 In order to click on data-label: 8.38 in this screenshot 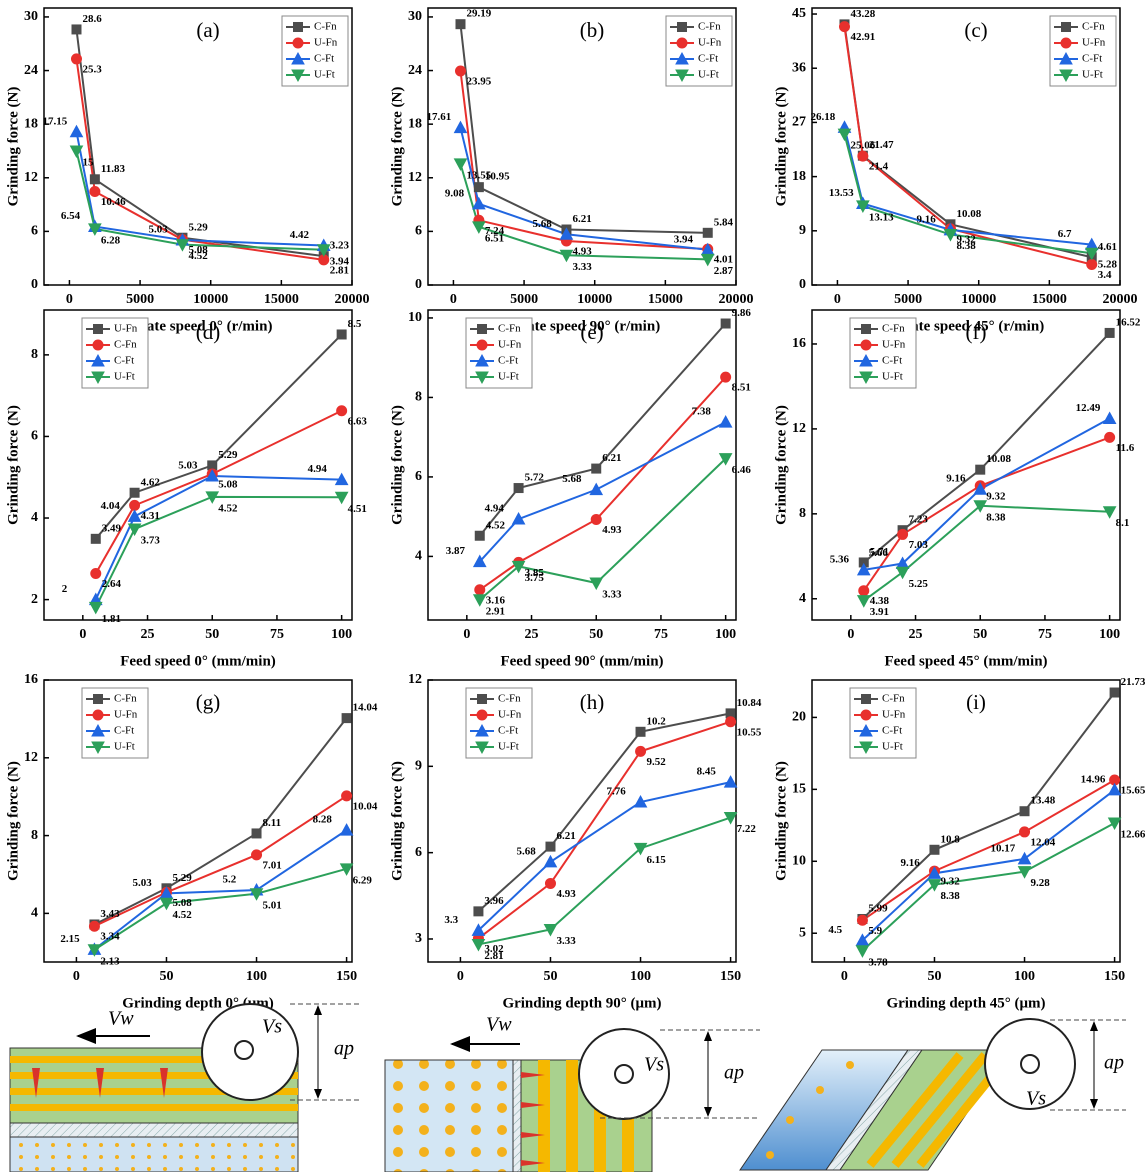, I will do `click(966, 246)`.